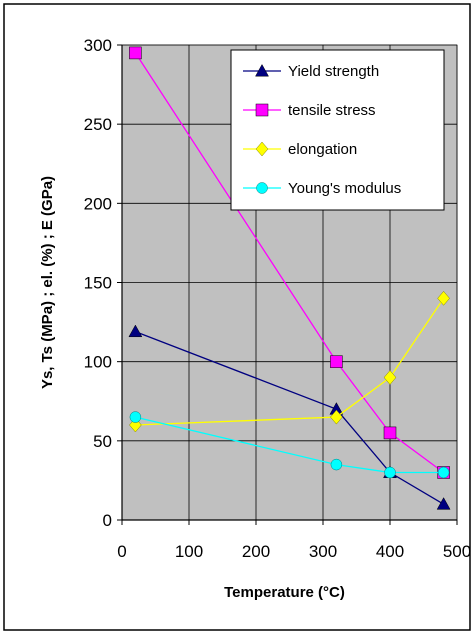 Image resolution: width=475 pixels, height=639 pixels. What do you see at coordinates (457, 551) in the screenshot?
I see `x-tick-label: 500` at bounding box center [457, 551].